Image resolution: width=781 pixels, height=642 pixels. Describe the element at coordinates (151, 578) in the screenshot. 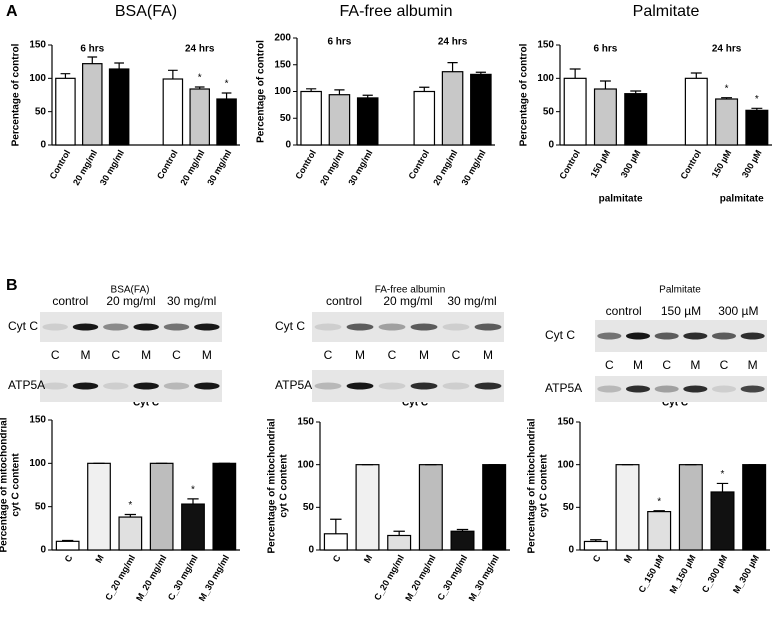

I see `x-tick-label: M_20 mg/ml` at that location.